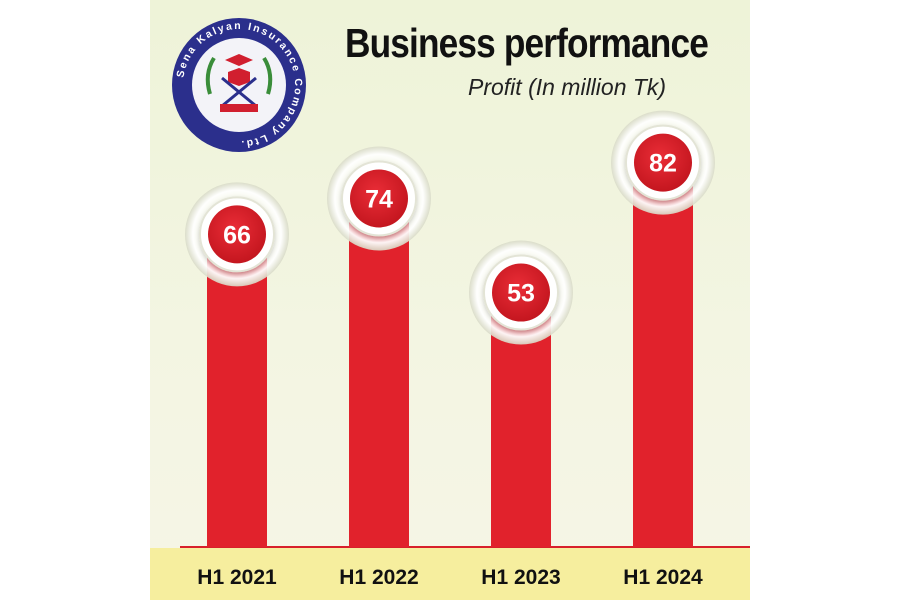  Describe the element at coordinates (379, 381) in the screenshot. I see `bar-h1-2022` at that location.